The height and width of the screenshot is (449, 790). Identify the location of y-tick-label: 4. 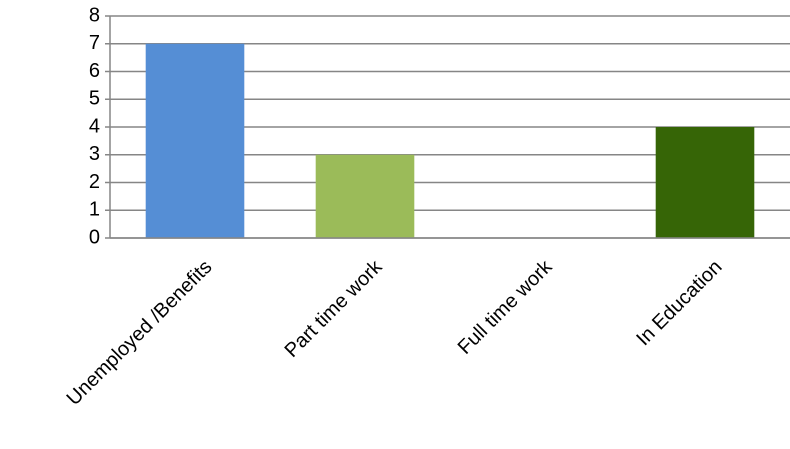
(94, 126).